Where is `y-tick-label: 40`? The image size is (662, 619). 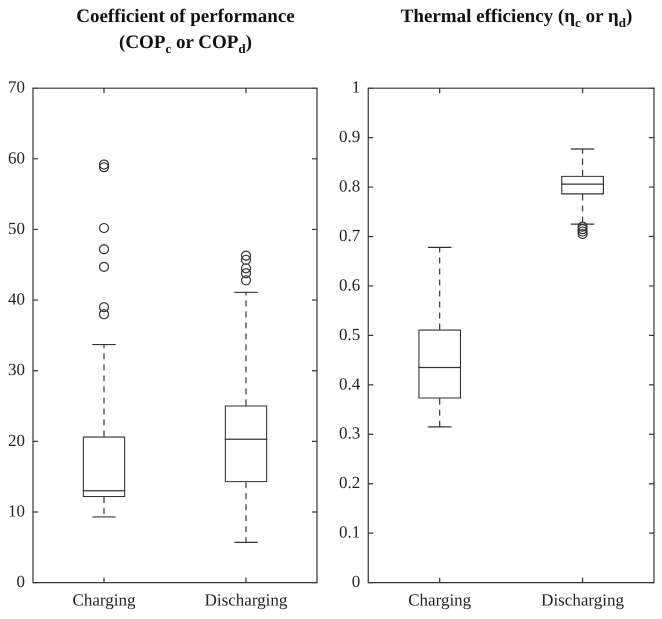
y-tick-label: 40 is located at coordinates (16, 299).